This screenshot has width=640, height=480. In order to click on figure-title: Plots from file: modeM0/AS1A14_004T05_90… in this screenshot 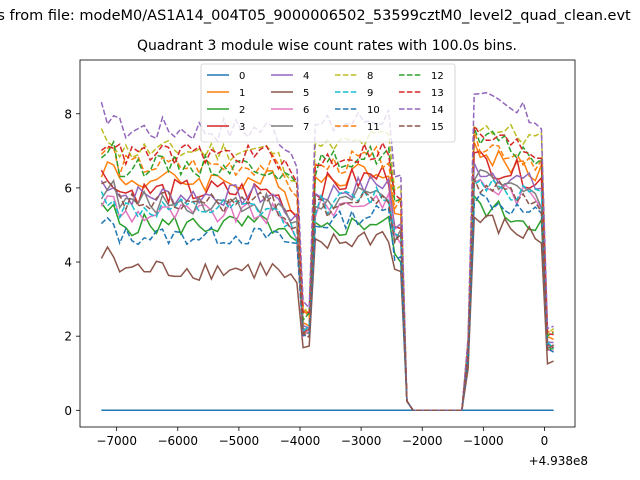, I will do `click(315, 16)`.